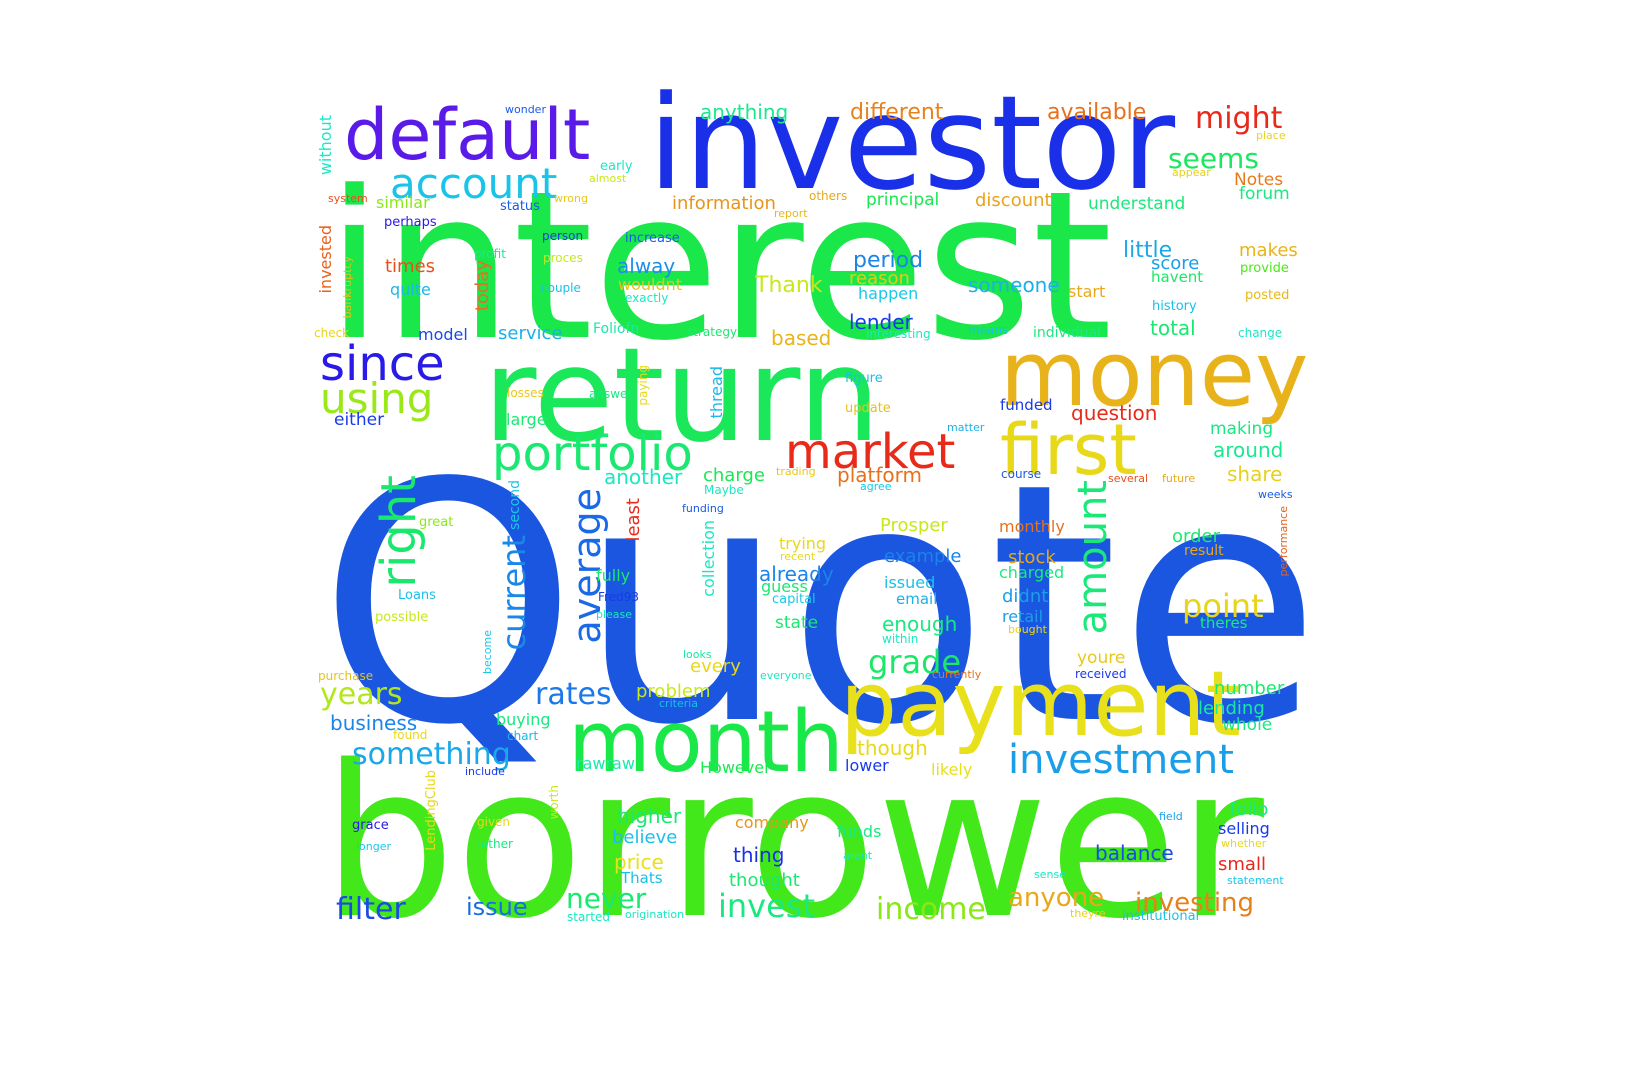 The height and width of the screenshot is (1080, 1642). Describe the element at coordinates (1032, 557) in the screenshot. I see `word-133: stock` at that location.